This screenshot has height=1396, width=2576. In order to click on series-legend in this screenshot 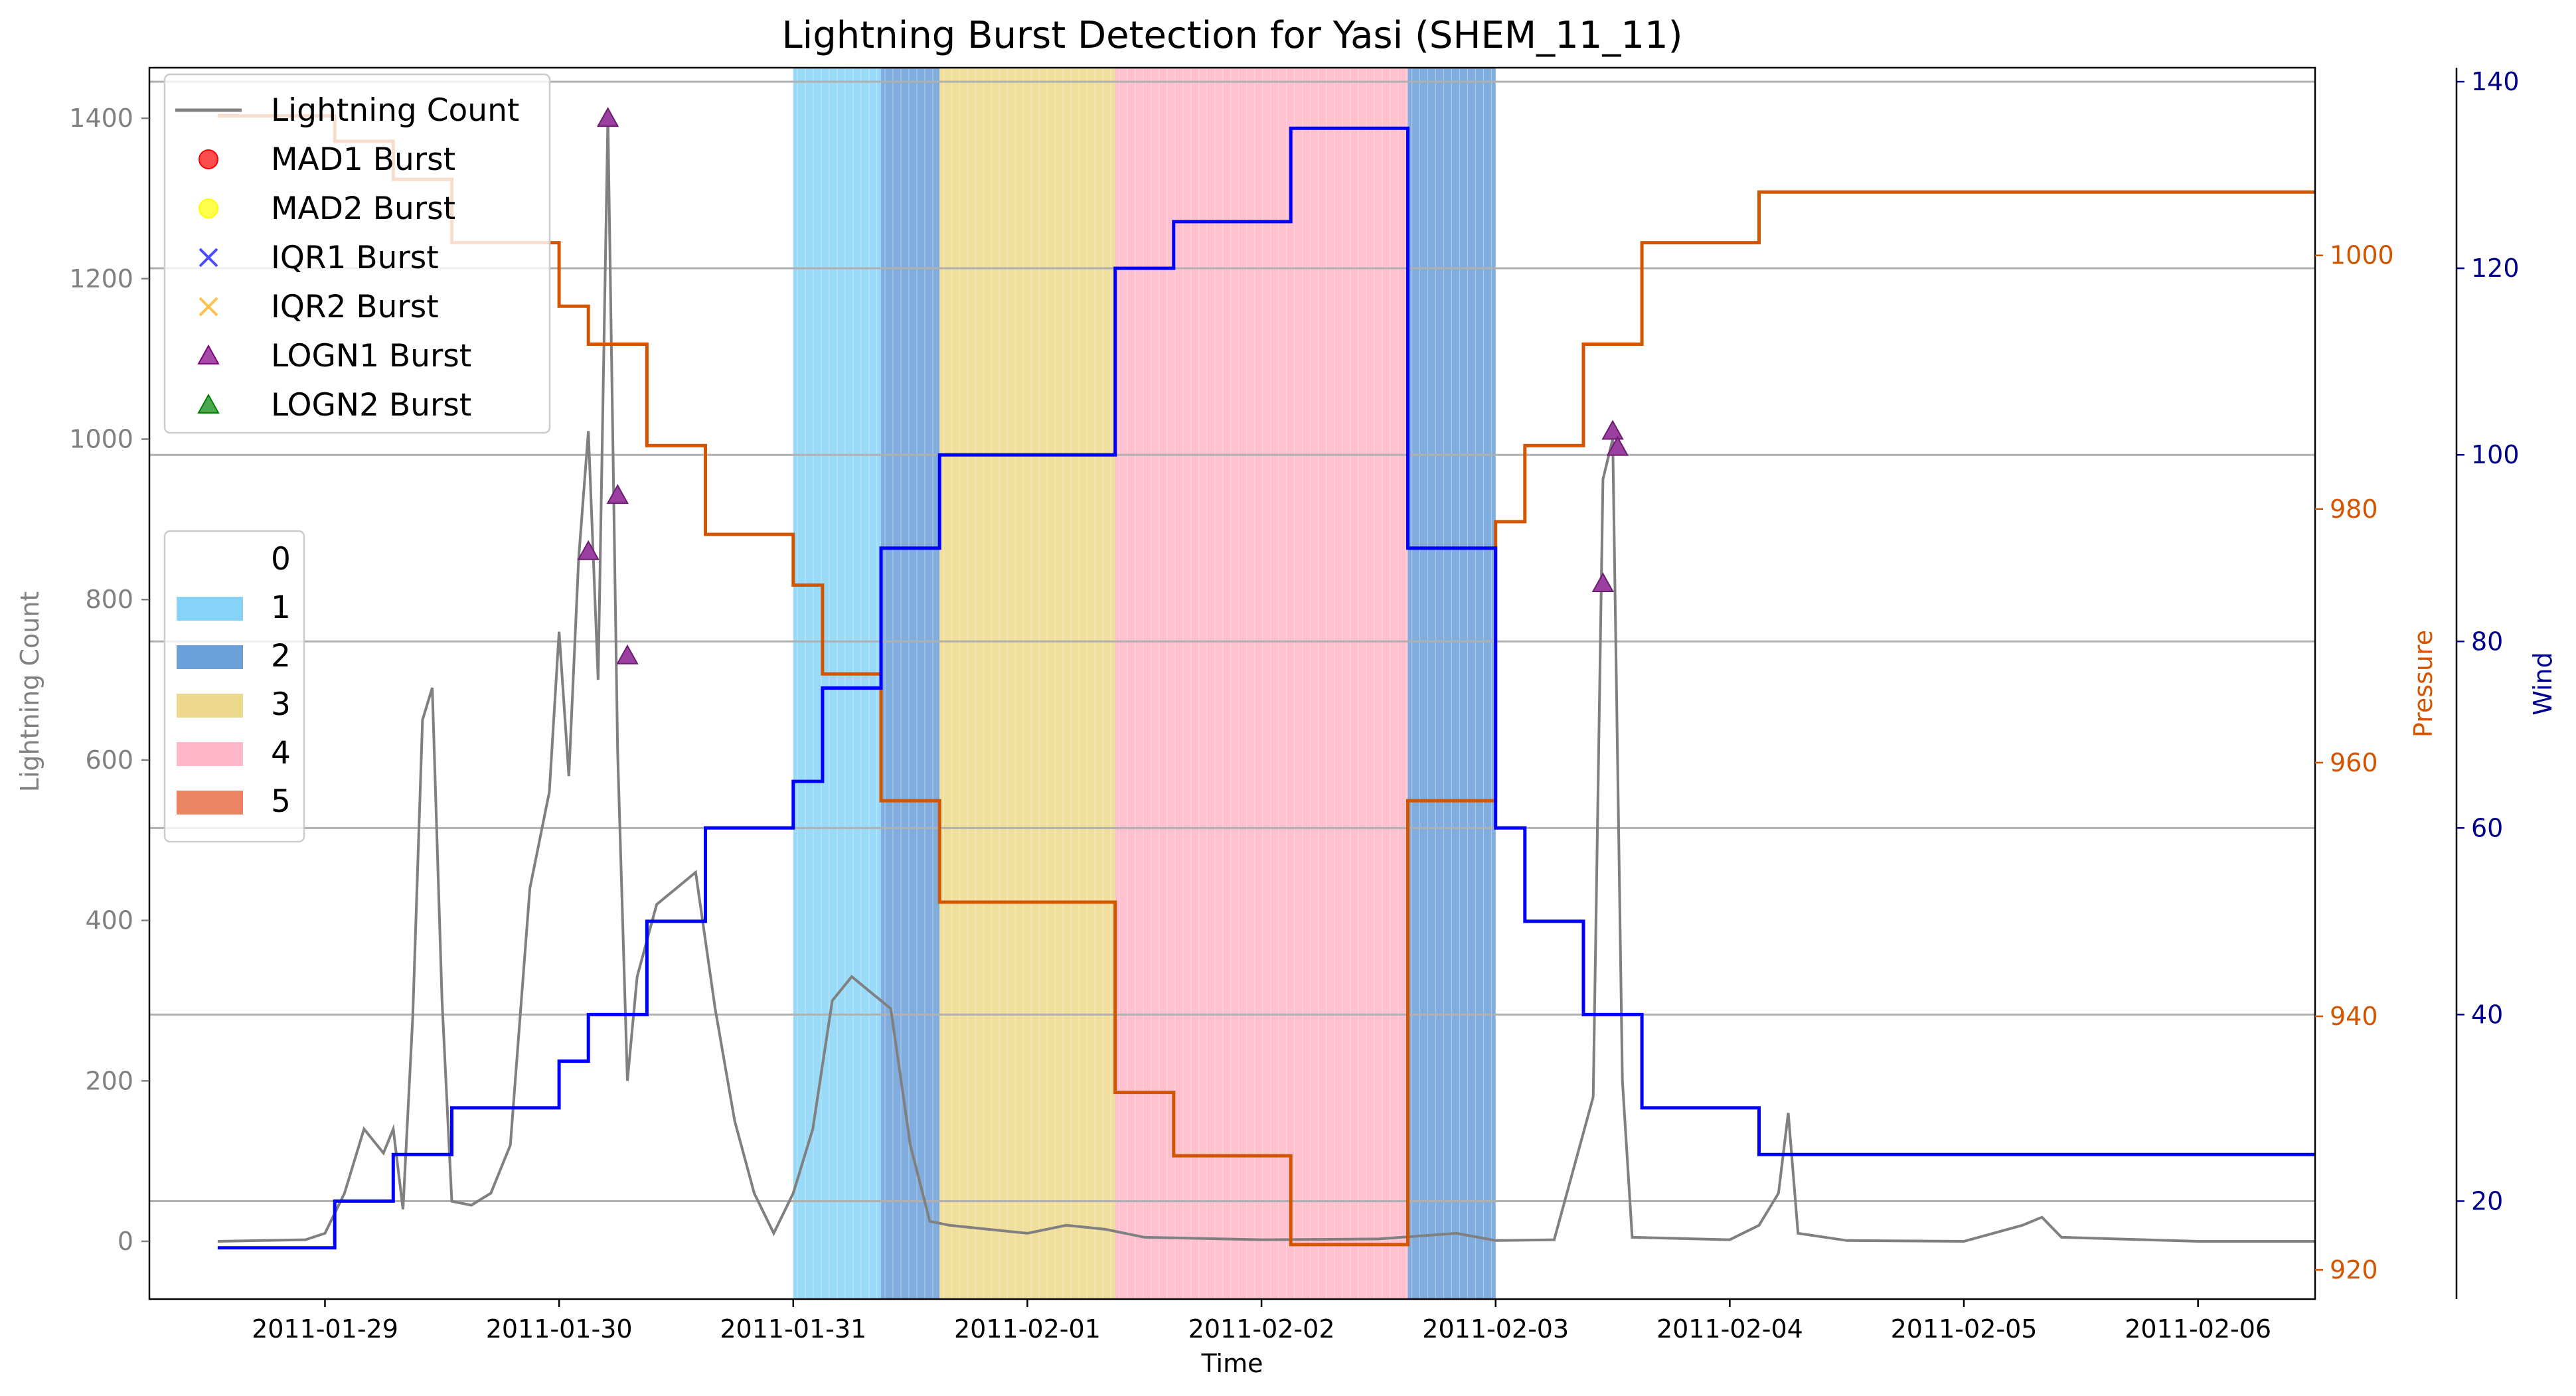, I will do `click(357, 254)`.